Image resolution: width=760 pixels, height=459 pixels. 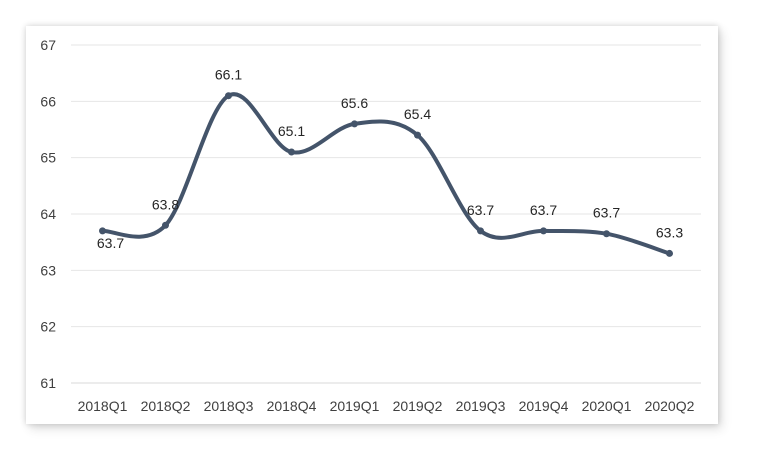 I want to click on data-label: 63.3, so click(x=669, y=232).